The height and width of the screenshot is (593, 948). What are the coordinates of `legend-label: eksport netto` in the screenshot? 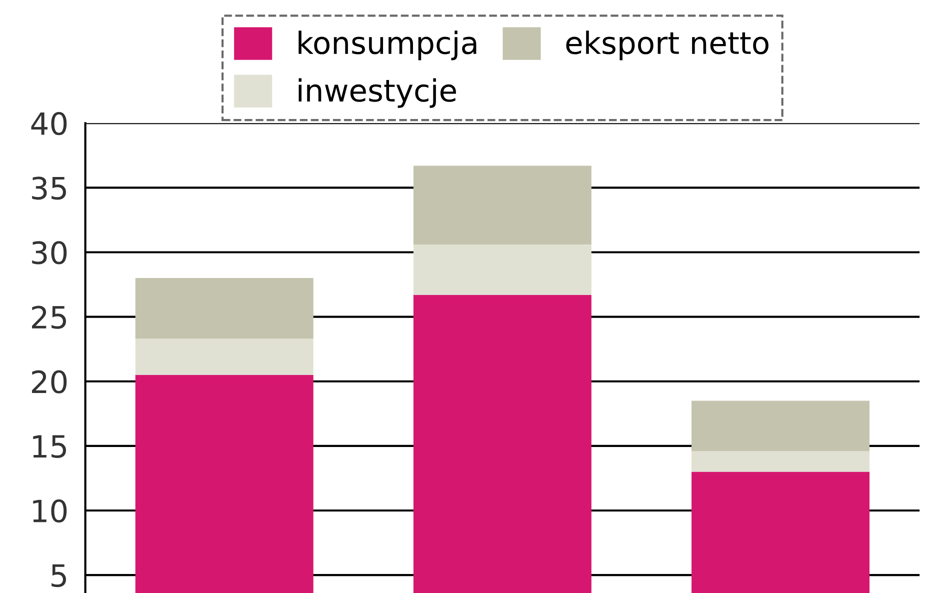 It's located at (667, 45).